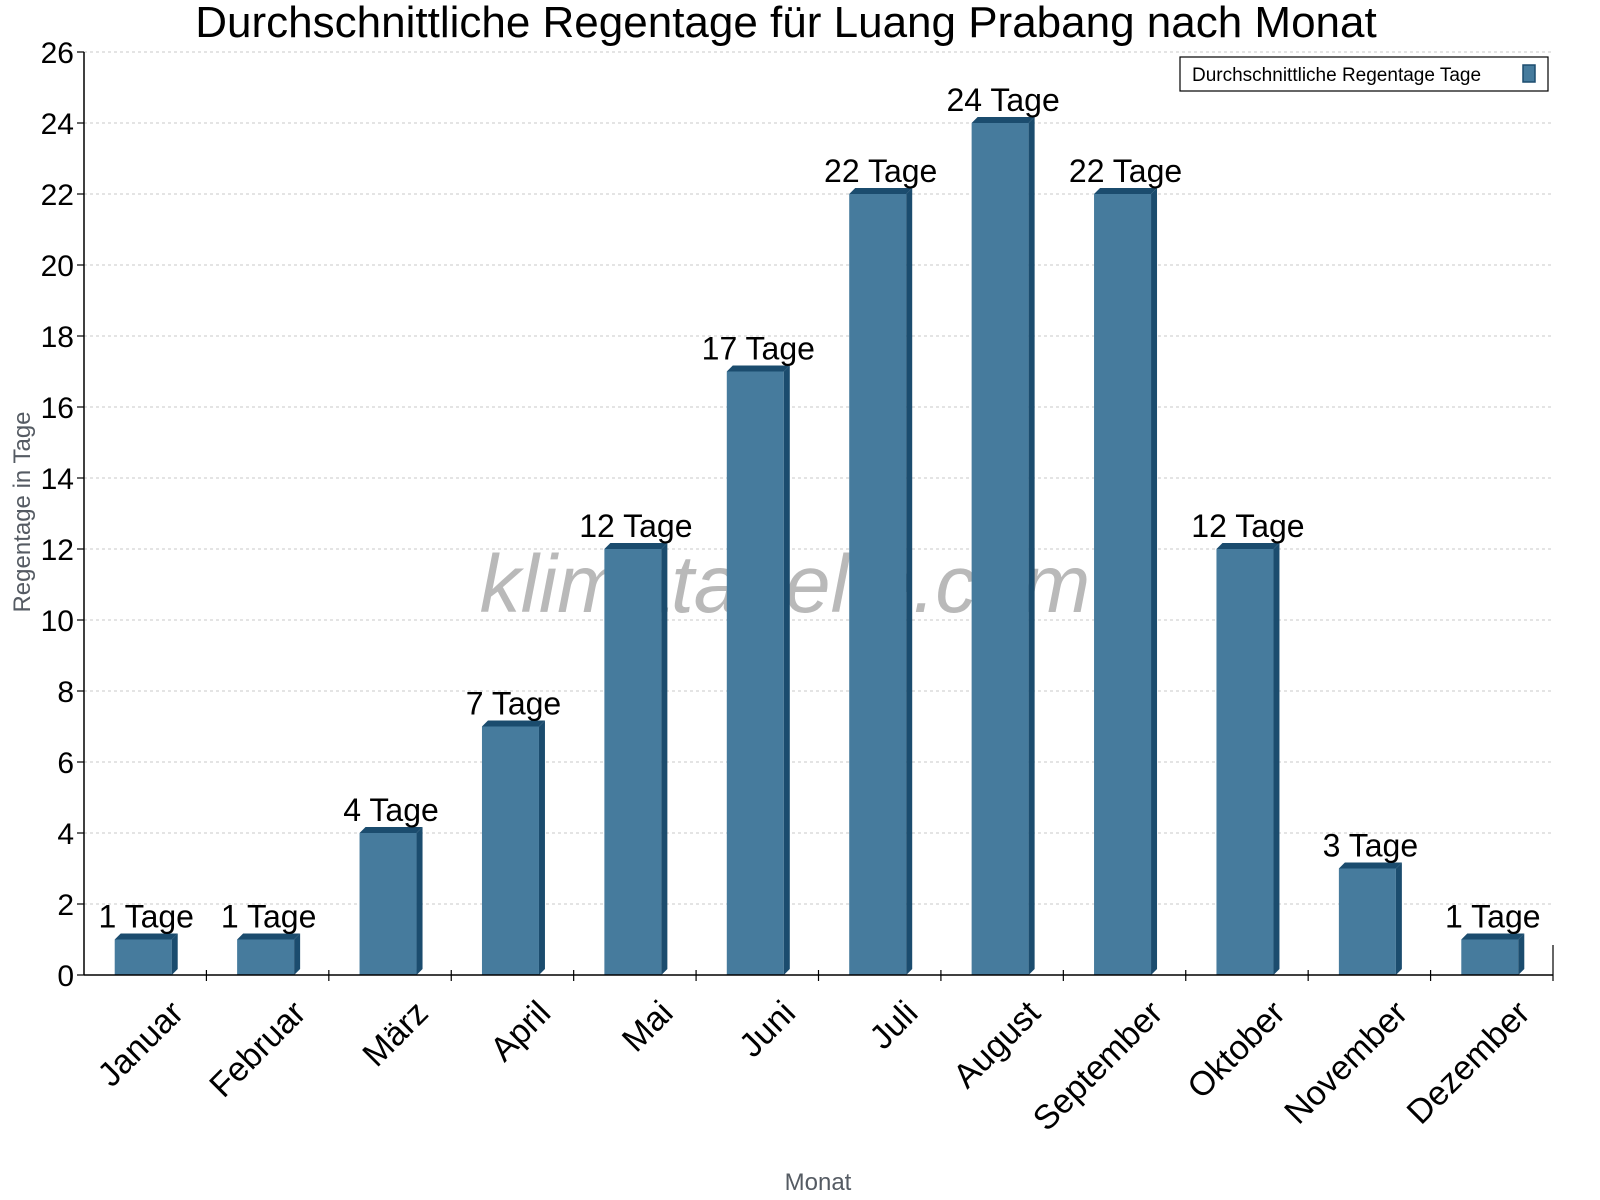  I want to click on y-tick-label: 2, so click(65, 905).